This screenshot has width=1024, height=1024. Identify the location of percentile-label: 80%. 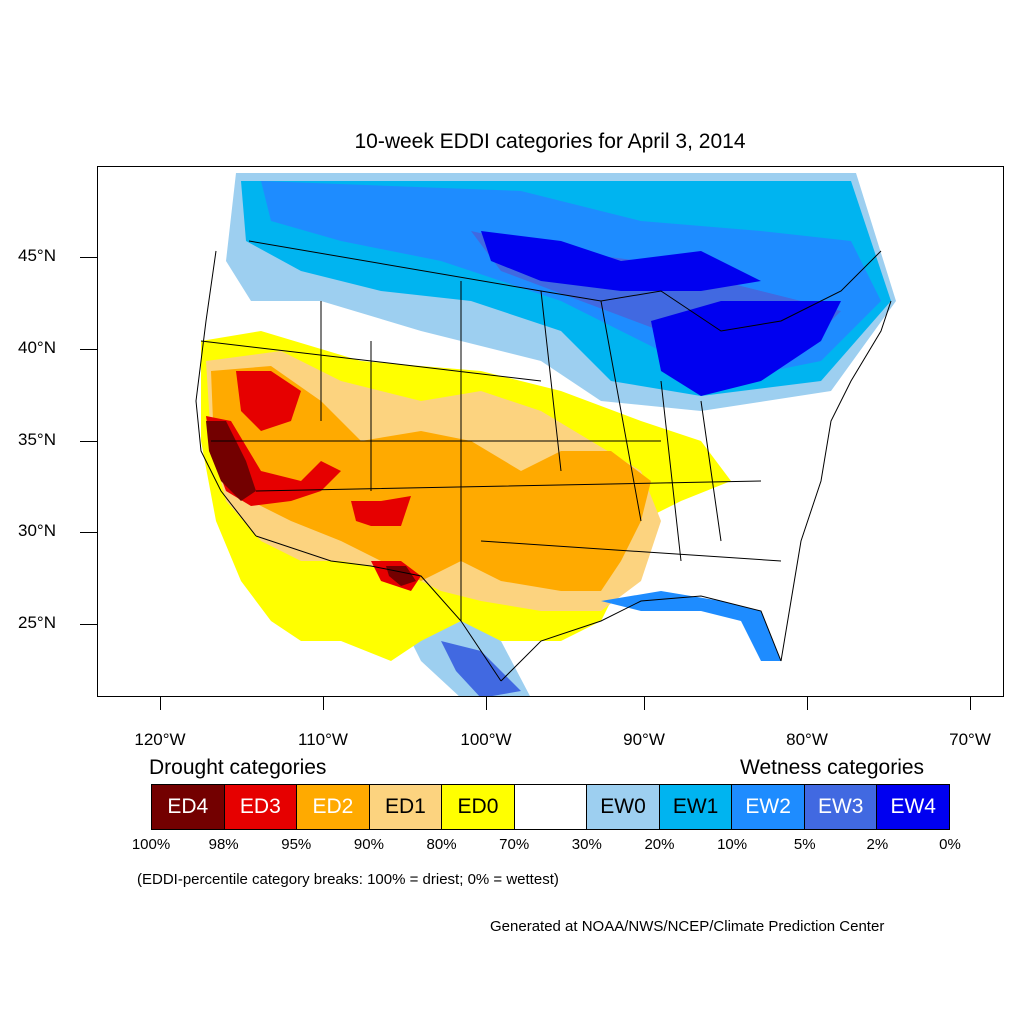
(441, 844).